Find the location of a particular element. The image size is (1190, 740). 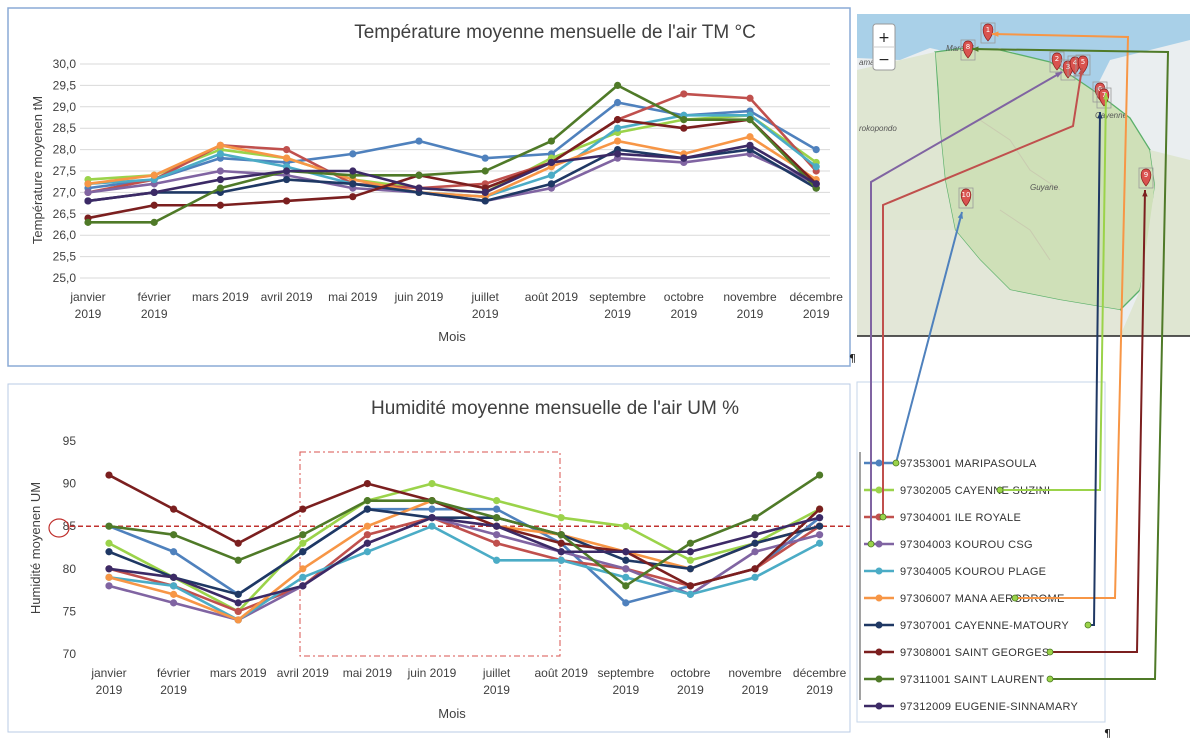

connector-kourou-csg is located at coordinates (965, 309).